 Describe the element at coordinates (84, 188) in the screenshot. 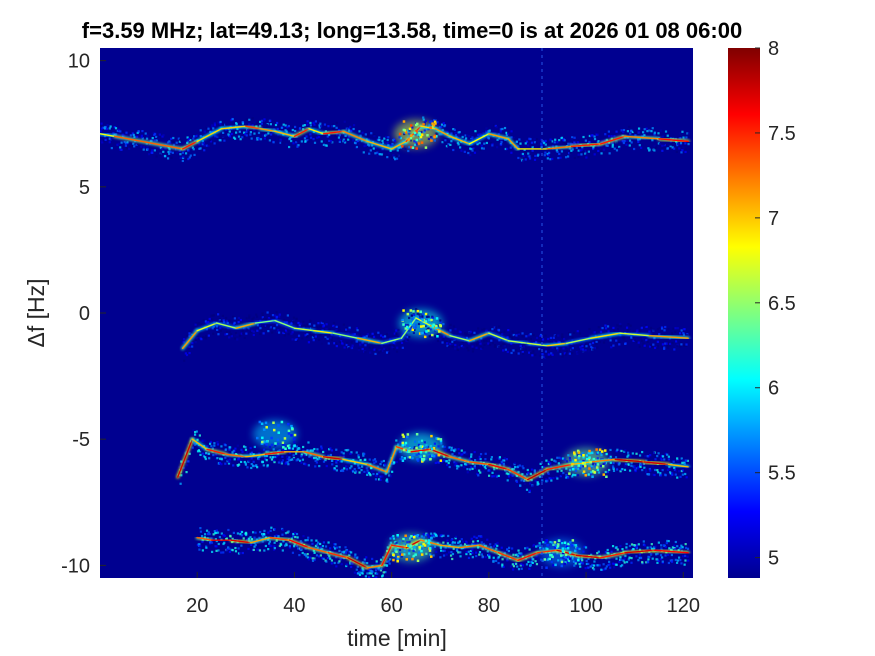

I see `y-tick-label: 5` at that location.